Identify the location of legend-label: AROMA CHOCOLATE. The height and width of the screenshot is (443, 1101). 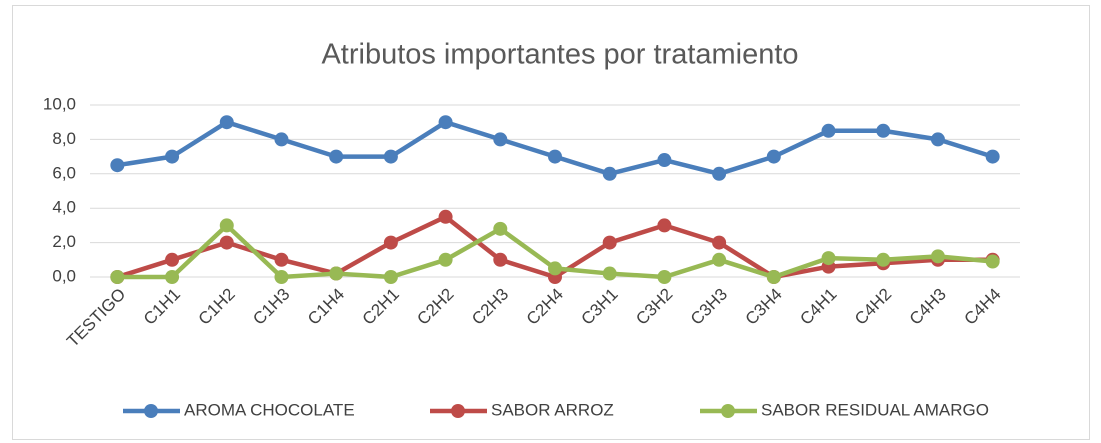
(269, 409).